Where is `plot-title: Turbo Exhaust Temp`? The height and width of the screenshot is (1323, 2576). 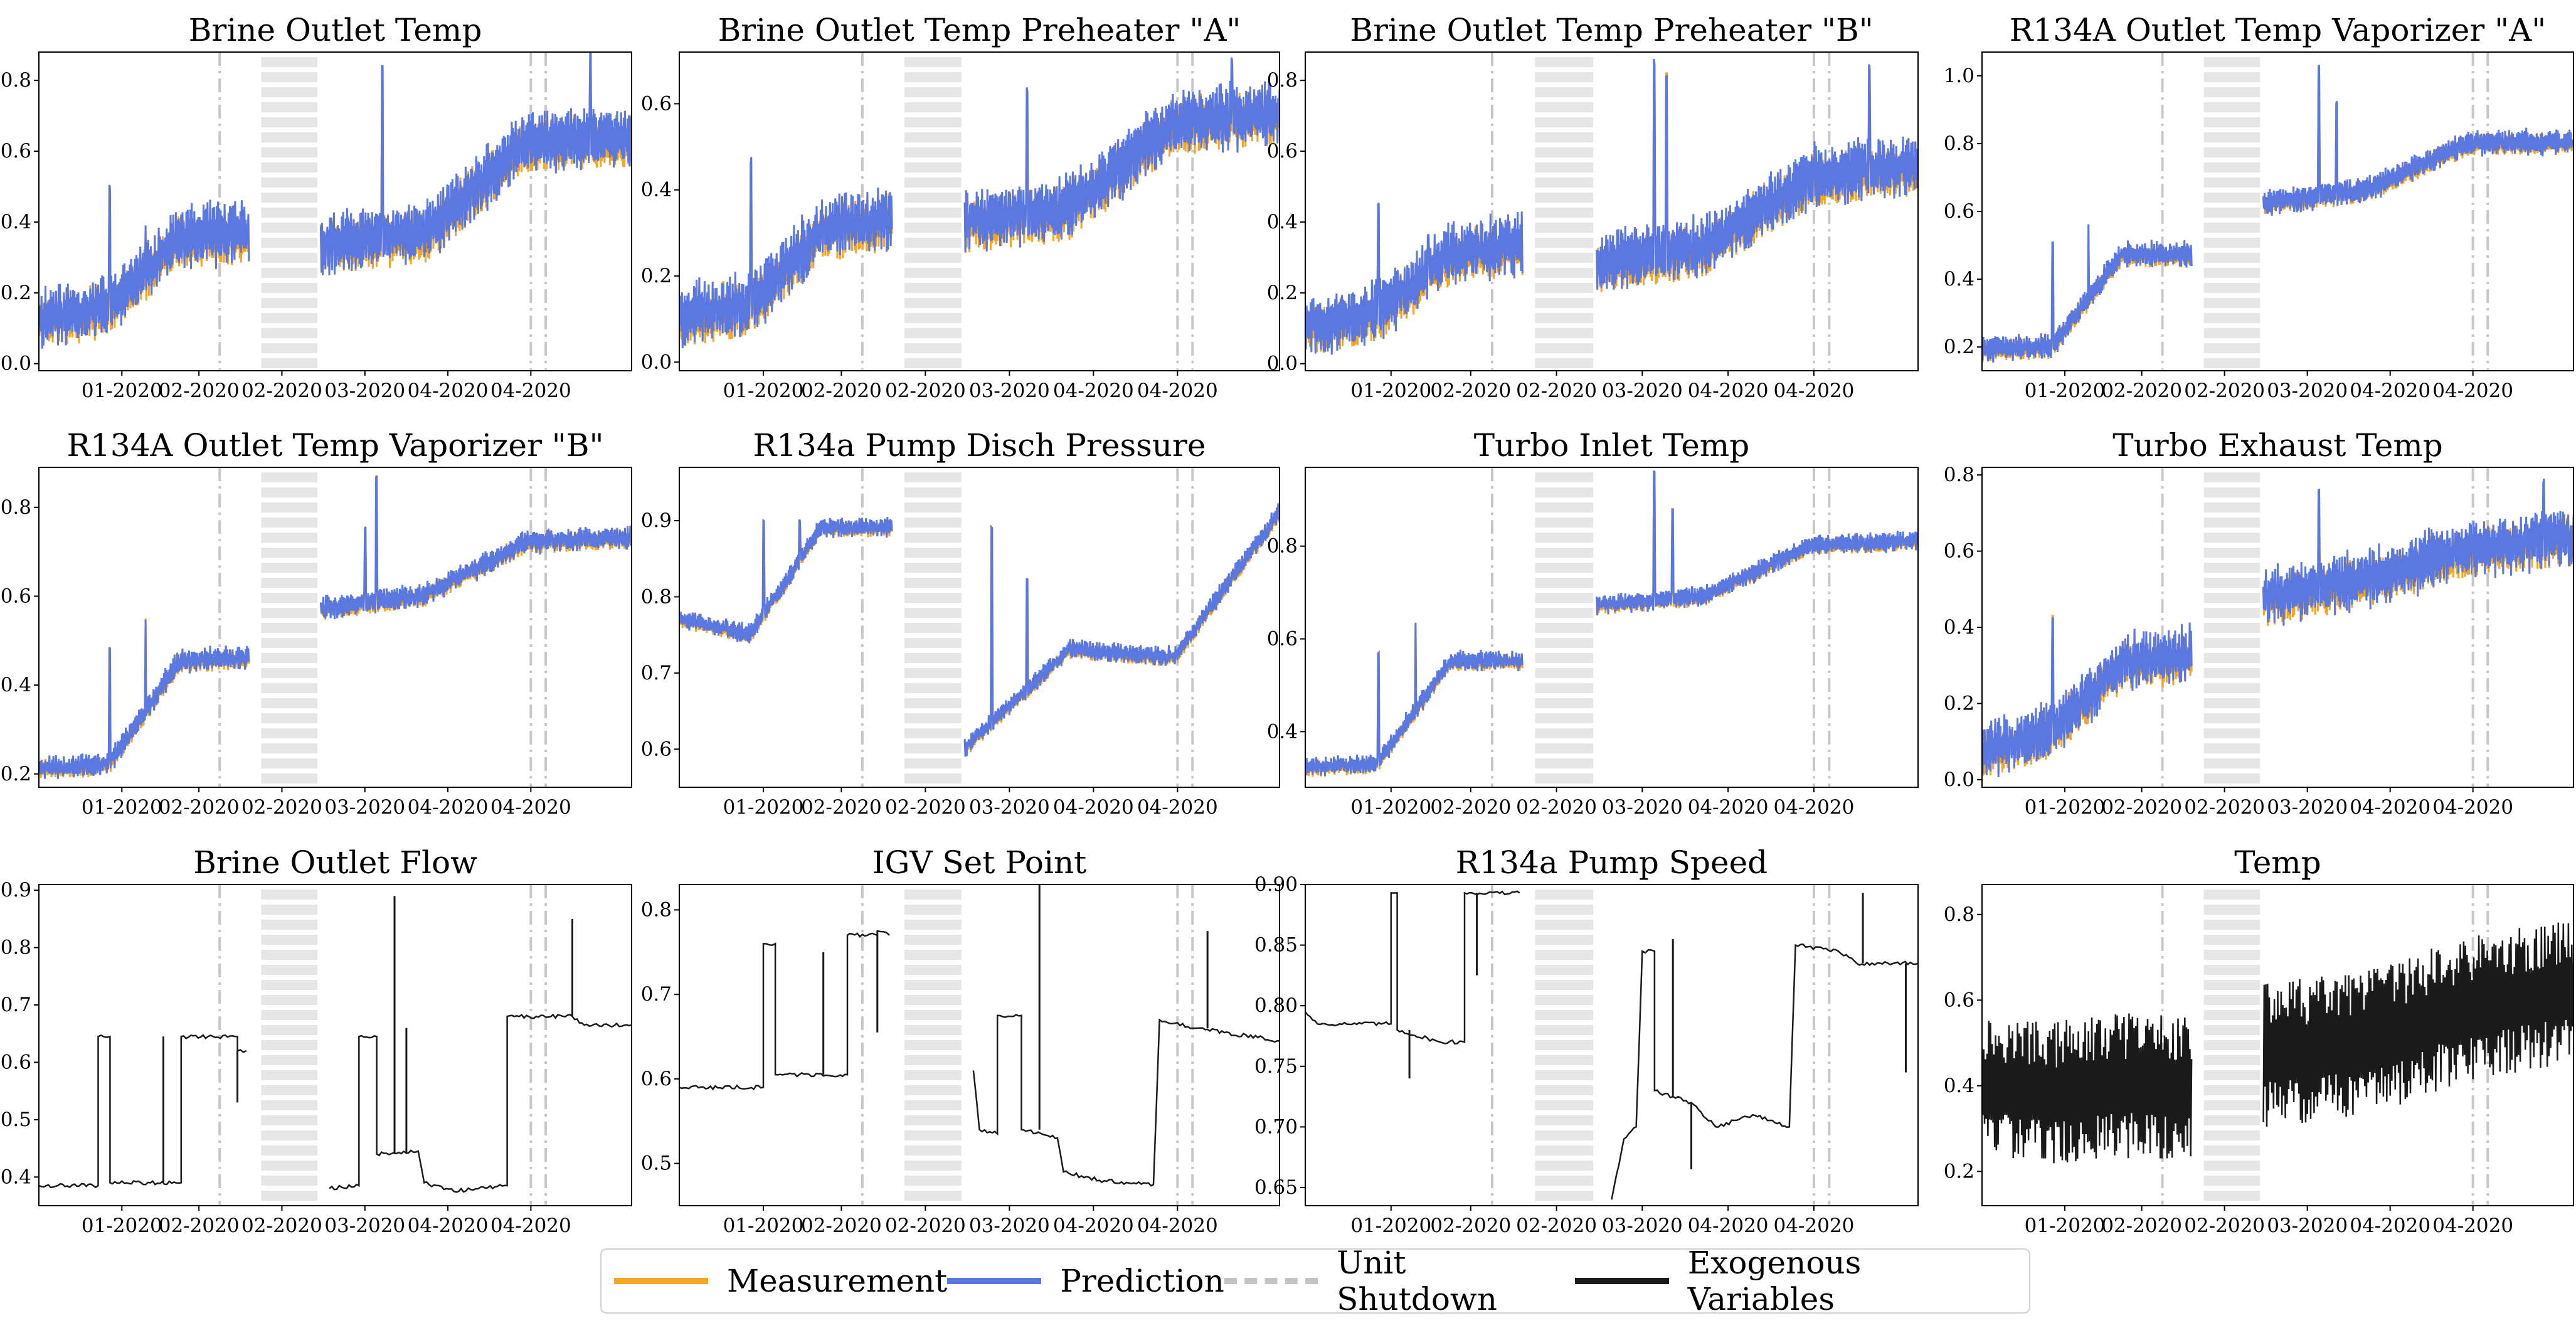 plot-title: Turbo Exhaust Temp is located at coordinates (2277, 445).